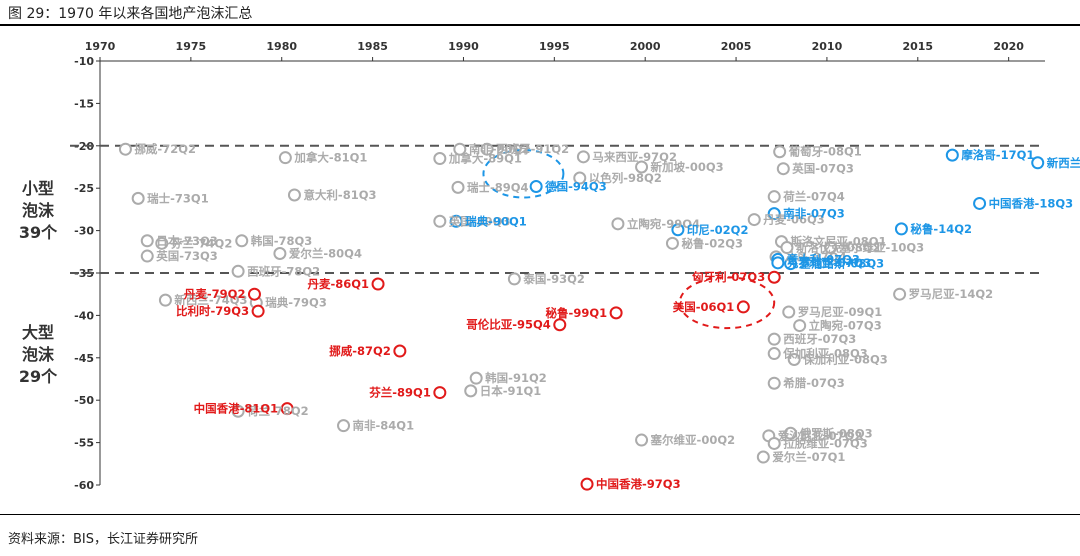 This screenshot has width=1080, height=556. I want to click on data-label: 加拿大-81Q1, so click(330, 158).